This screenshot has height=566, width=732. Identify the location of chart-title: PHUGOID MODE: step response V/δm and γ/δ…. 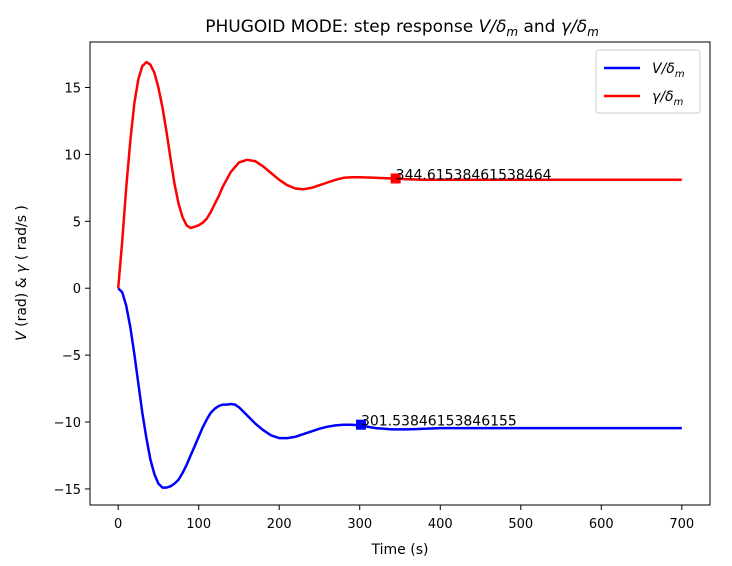
(402, 28).